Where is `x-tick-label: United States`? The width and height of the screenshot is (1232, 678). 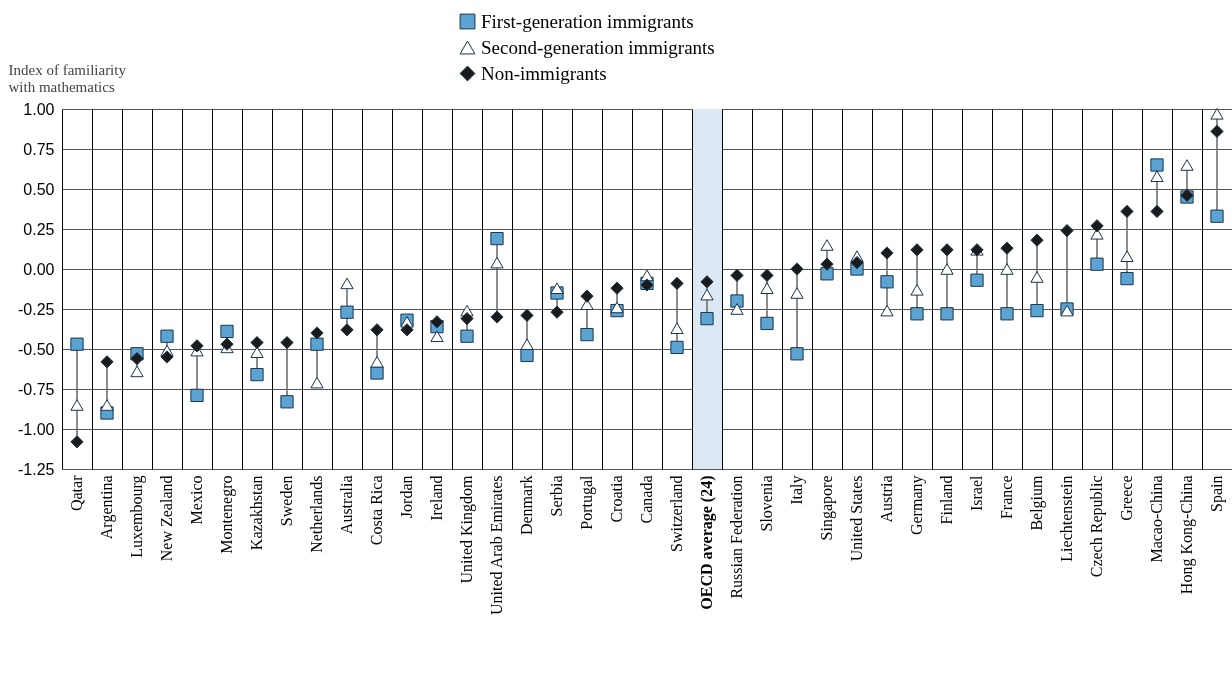
x-tick-label: United States is located at coordinates (856, 518).